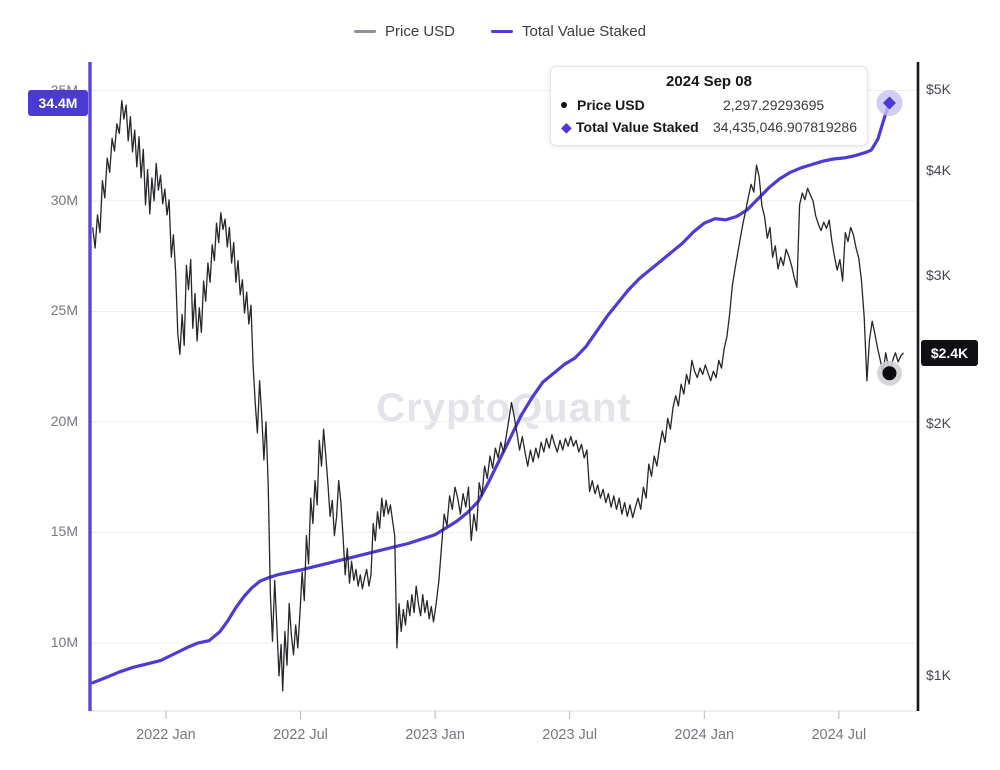  Describe the element at coordinates (566, 127) in the screenshot. I see `staked-diamond-icon: ◆` at that location.